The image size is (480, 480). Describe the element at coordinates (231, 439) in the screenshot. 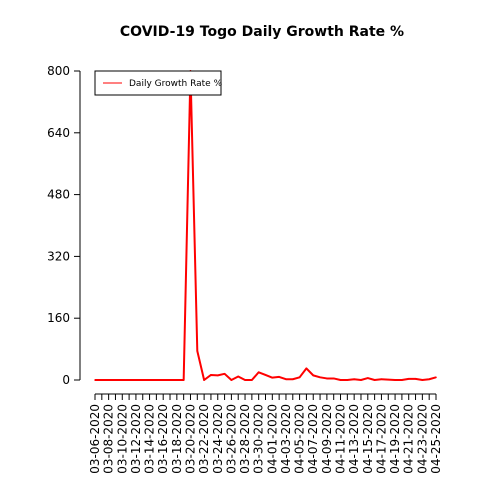

I see `x-tick-label: 03-26-2020` at that location.